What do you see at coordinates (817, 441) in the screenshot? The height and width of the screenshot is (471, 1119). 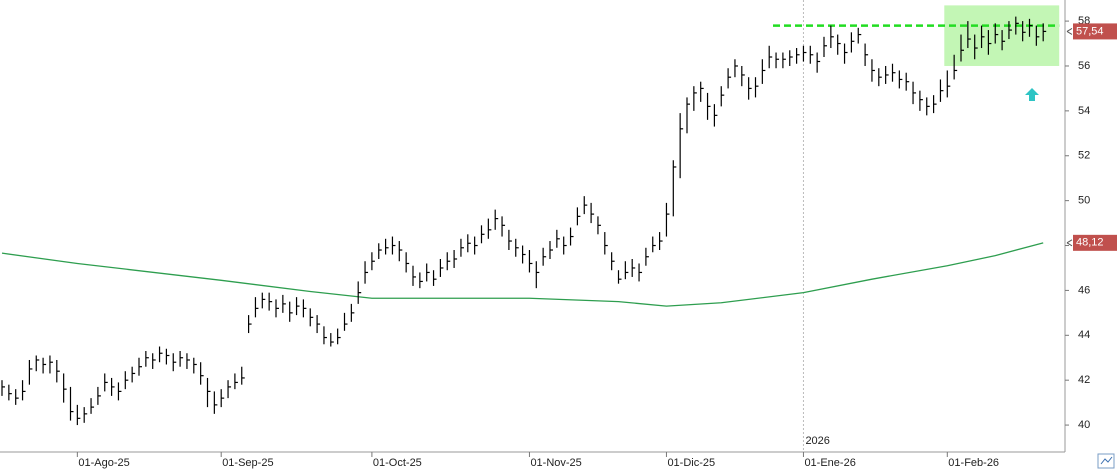 I see `year-label: 2026` at bounding box center [817, 441].